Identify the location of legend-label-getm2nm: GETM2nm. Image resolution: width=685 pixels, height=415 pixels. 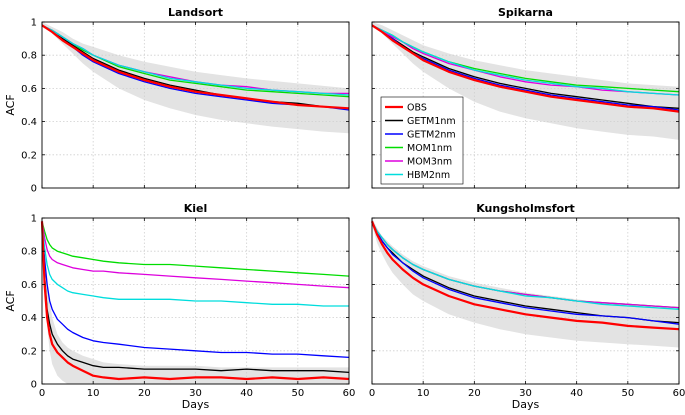
(431, 135).